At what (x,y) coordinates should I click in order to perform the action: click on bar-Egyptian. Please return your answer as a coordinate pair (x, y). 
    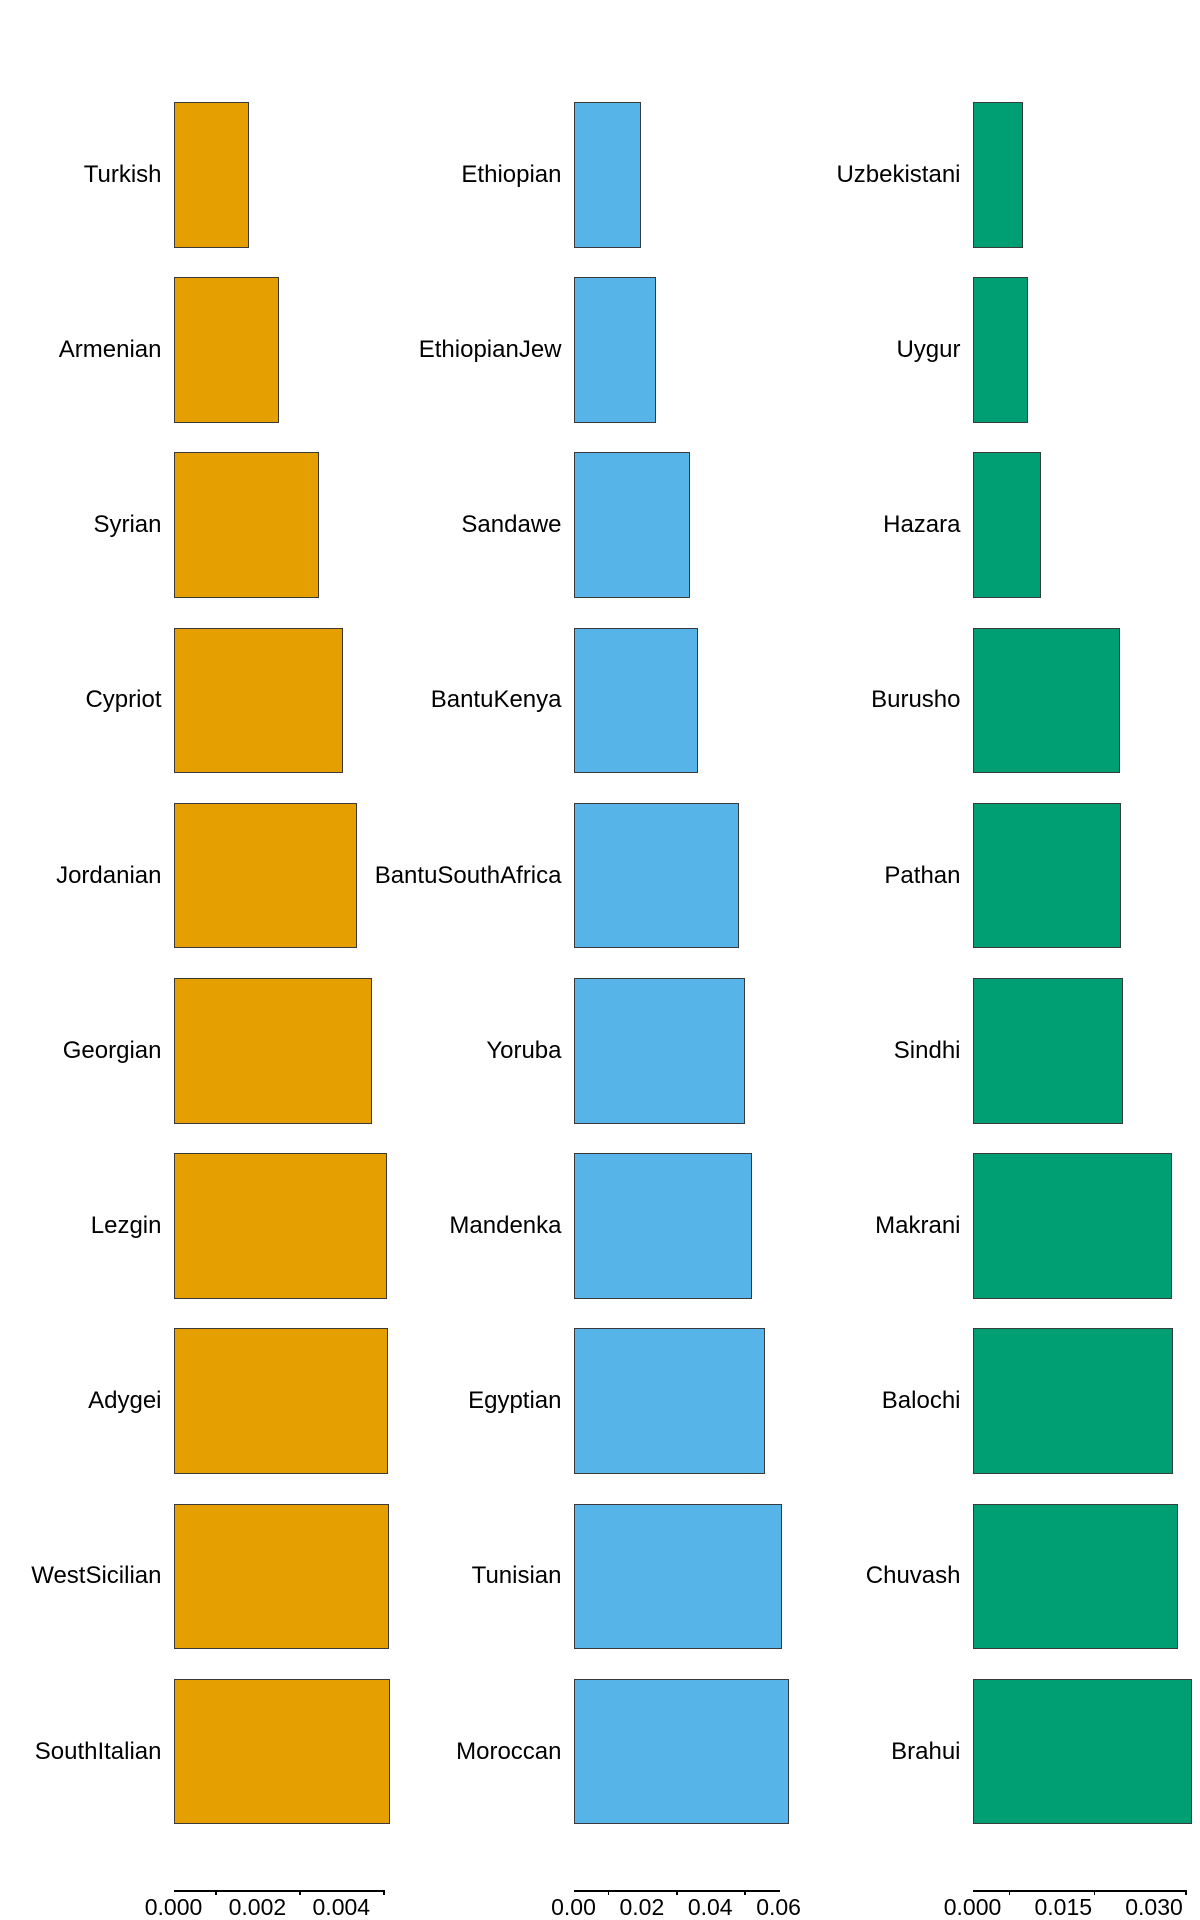
    Looking at the image, I should click on (669, 1401).